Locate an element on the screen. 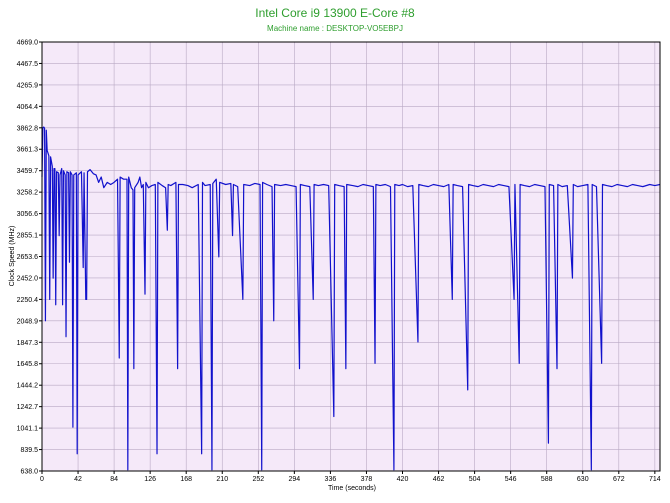 Image resolution: width=670 pixels, height=503 pixels. y-tick-label: 4669.0 is located at coordinates (28, 43).